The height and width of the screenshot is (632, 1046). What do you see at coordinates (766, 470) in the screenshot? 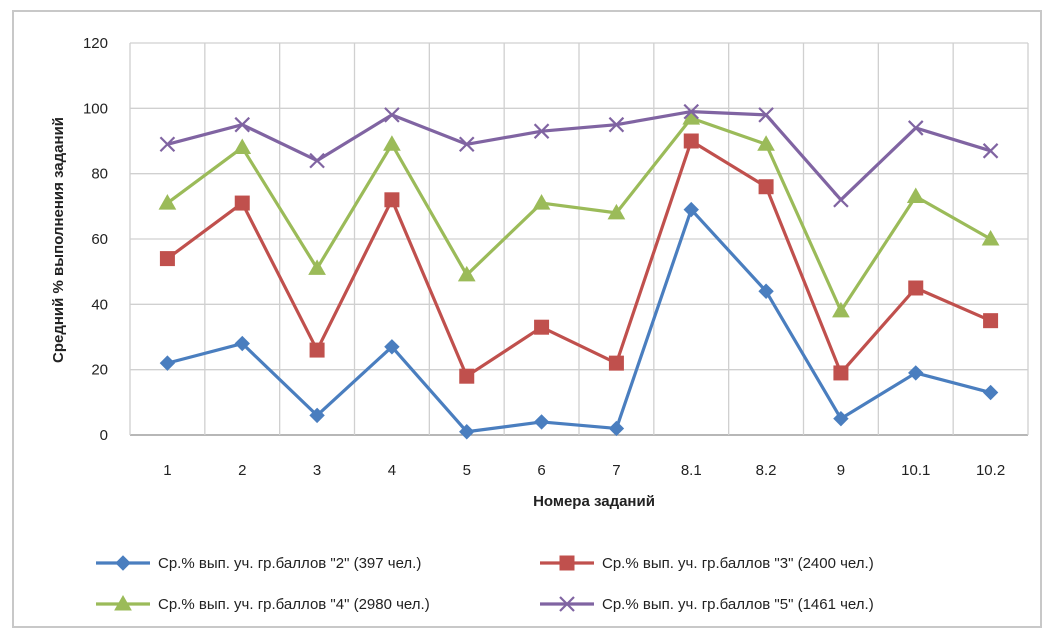
I see `x-tick-label: 8.2` at bounding box center [766, 470].